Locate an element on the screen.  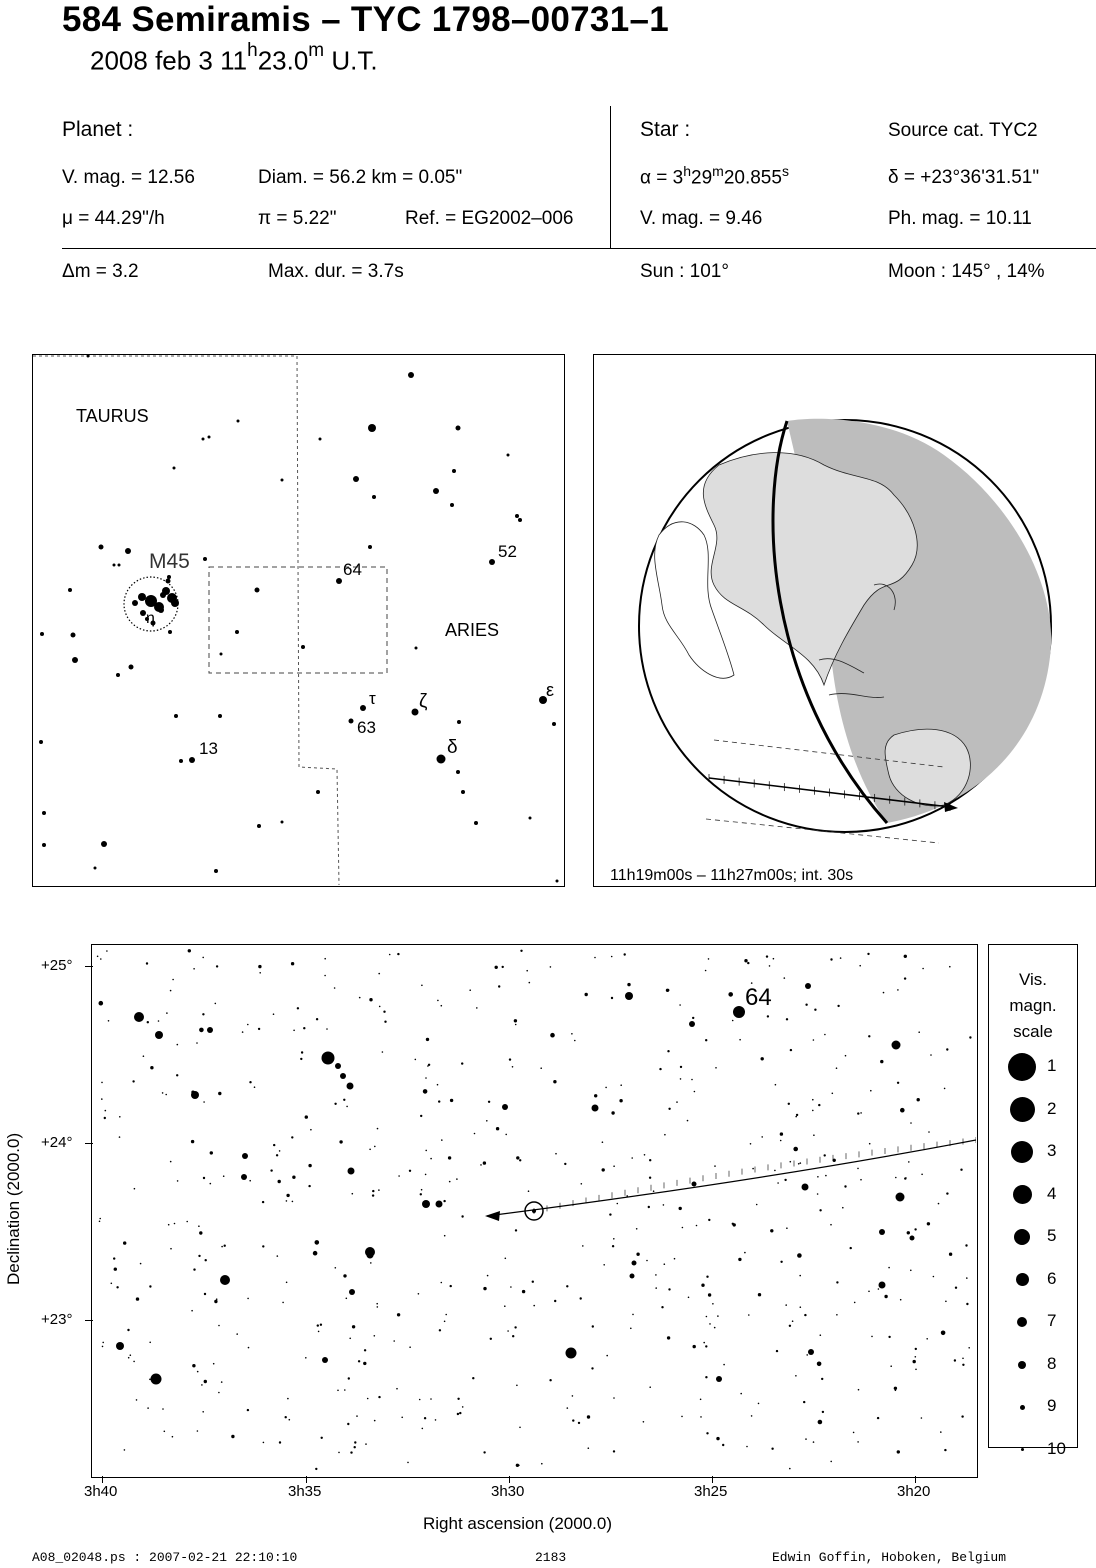
table-rule is located at coordinates (579, 248).